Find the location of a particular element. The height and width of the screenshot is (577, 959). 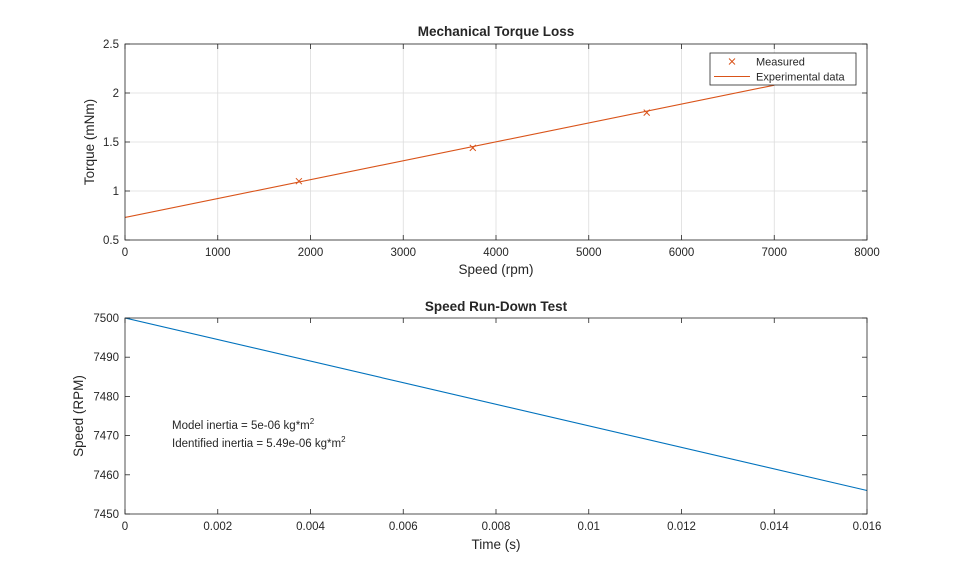

torque-y-tick-label: 1.5 is located at coordinates (111, 143).